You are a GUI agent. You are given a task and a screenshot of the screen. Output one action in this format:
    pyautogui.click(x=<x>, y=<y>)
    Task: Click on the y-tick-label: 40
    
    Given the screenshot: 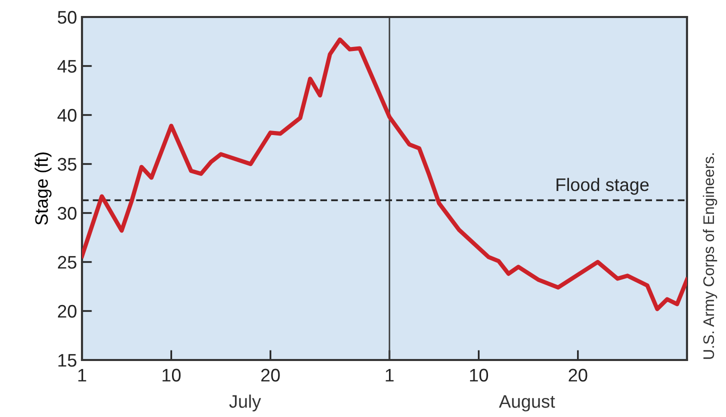 What is the action you would take?
    pyautogui.click(x=66, y=115)
    